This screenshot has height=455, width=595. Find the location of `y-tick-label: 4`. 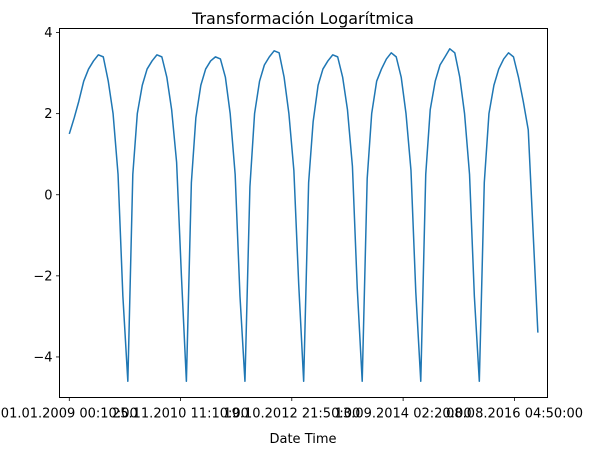

y-tick-label: 4 is located at coordinates (48, 33).